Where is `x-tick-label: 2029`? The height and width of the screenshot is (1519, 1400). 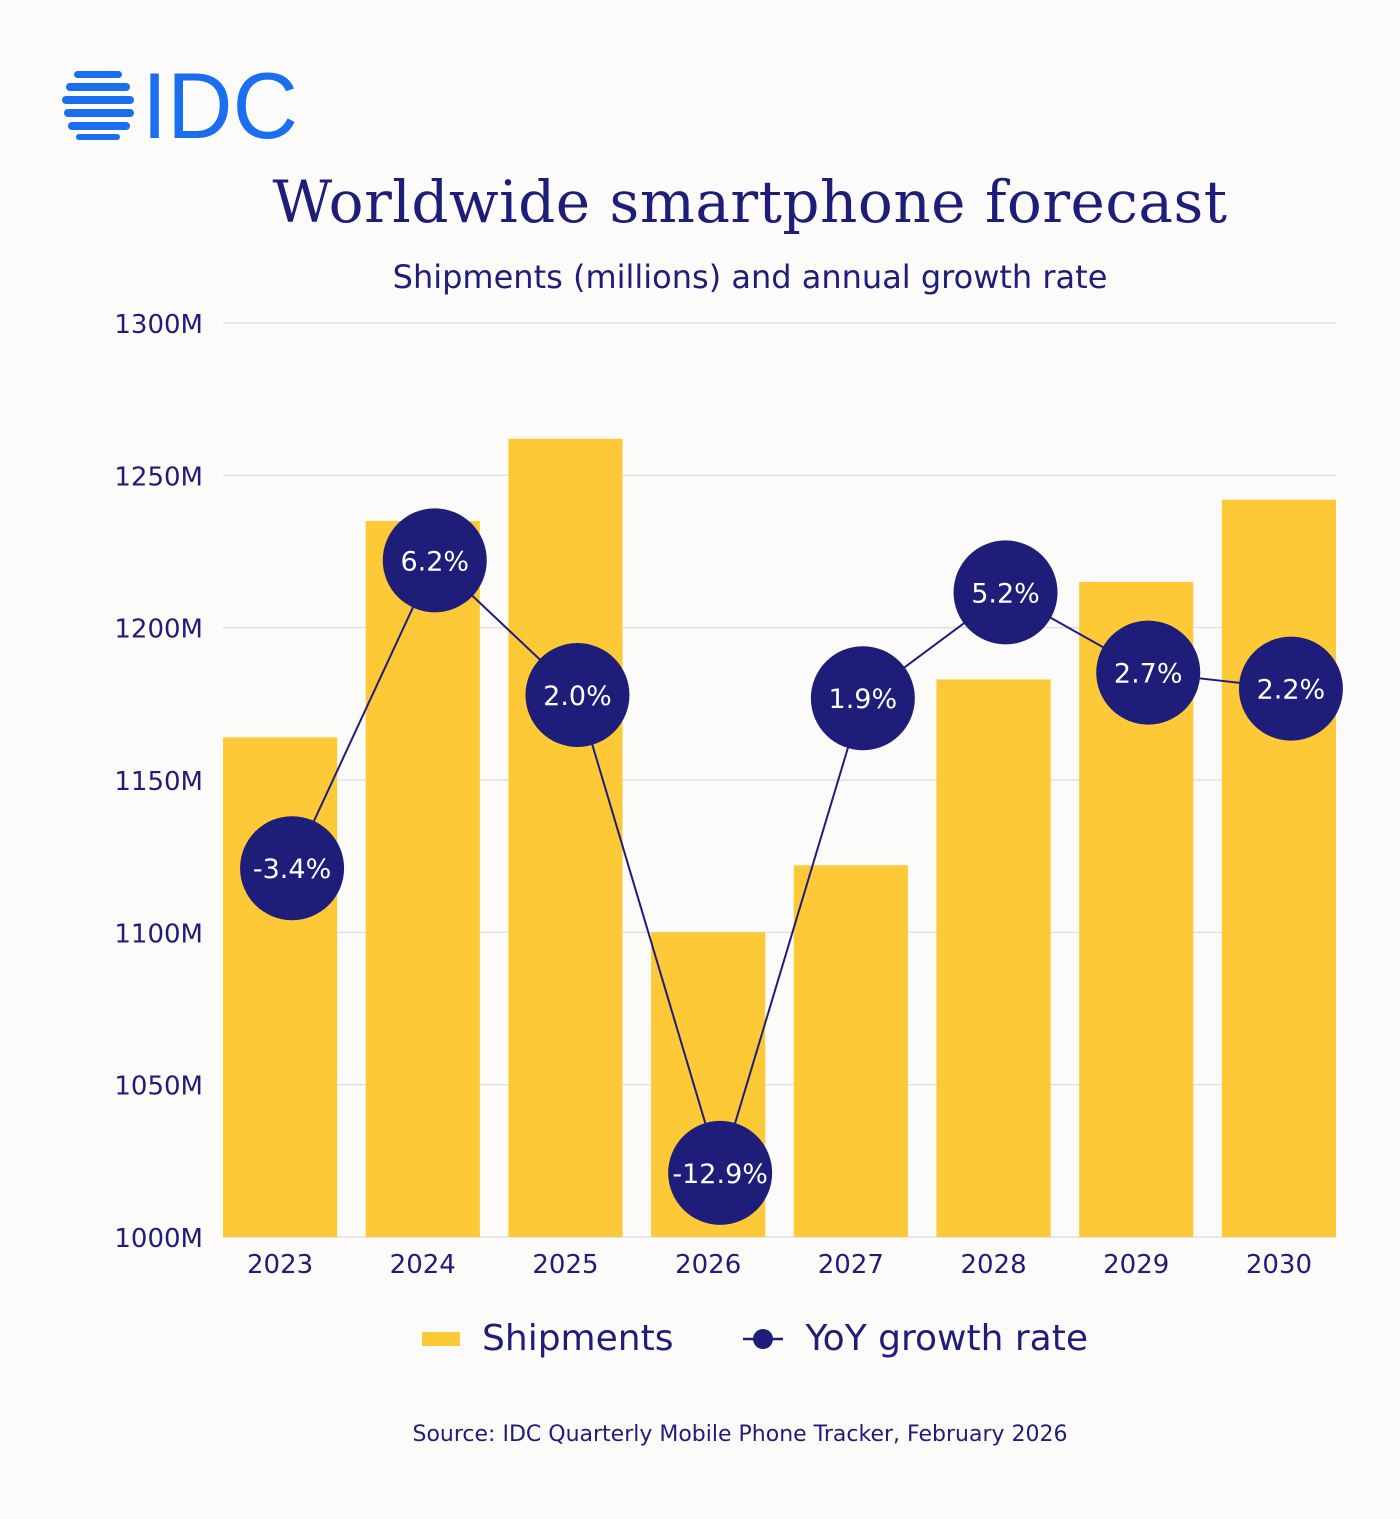 x-tick-label: 2029 is located at coordinates (1136, 1265).